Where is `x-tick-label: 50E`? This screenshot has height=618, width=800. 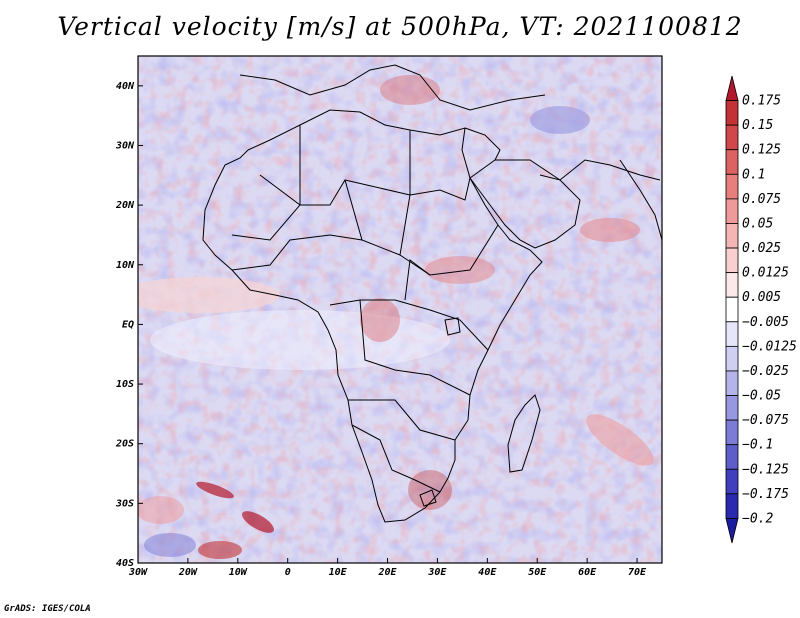 x-tick-label: 50E is located at coordinates (537, 572).